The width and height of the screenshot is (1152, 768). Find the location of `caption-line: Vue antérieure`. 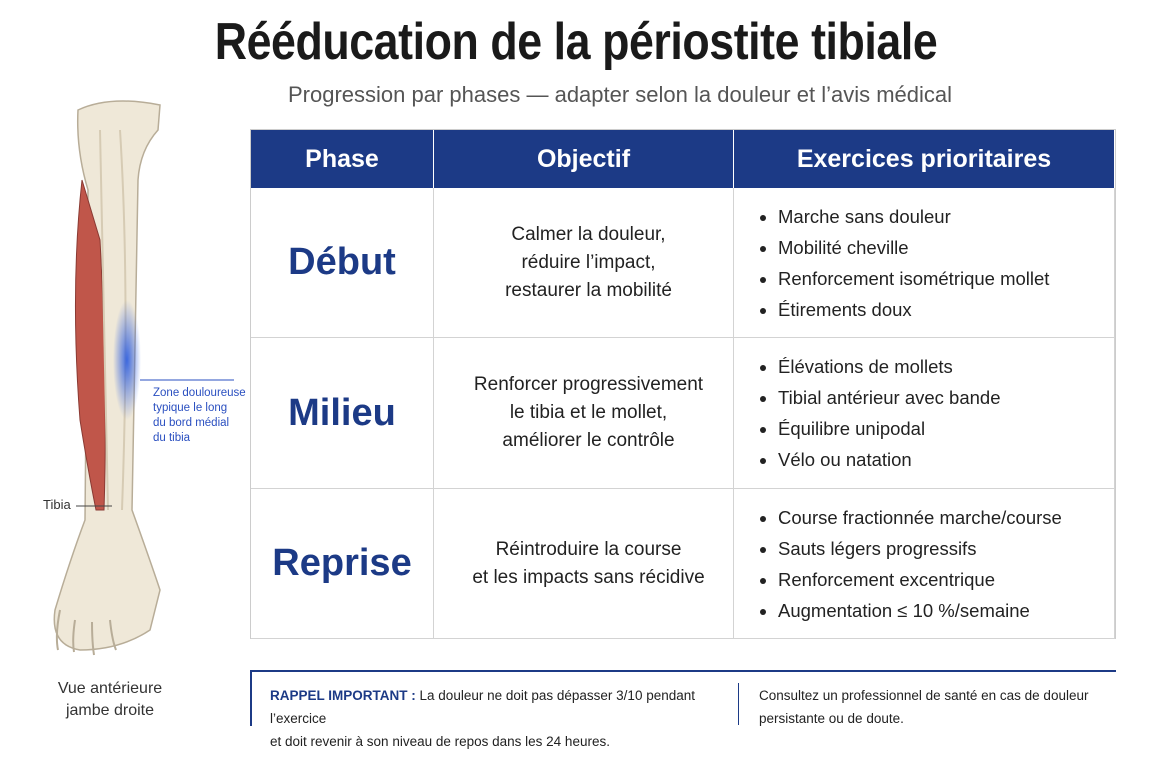

caption-line: Vue antérieure is located at coordinates (110, 688).